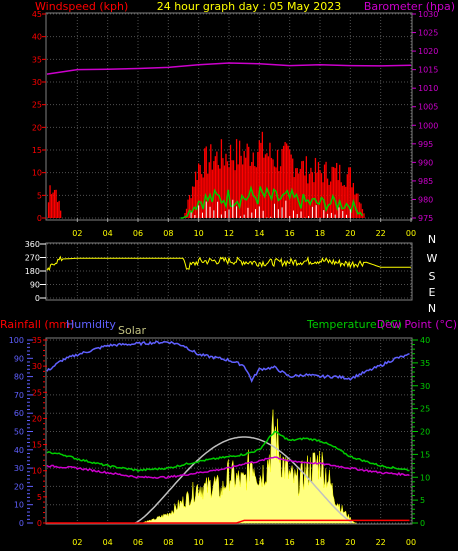 Image resolution: width=458 pixels, height=551 pixels. I want to click on humidity-tick-label: 100, so click(16, 340).